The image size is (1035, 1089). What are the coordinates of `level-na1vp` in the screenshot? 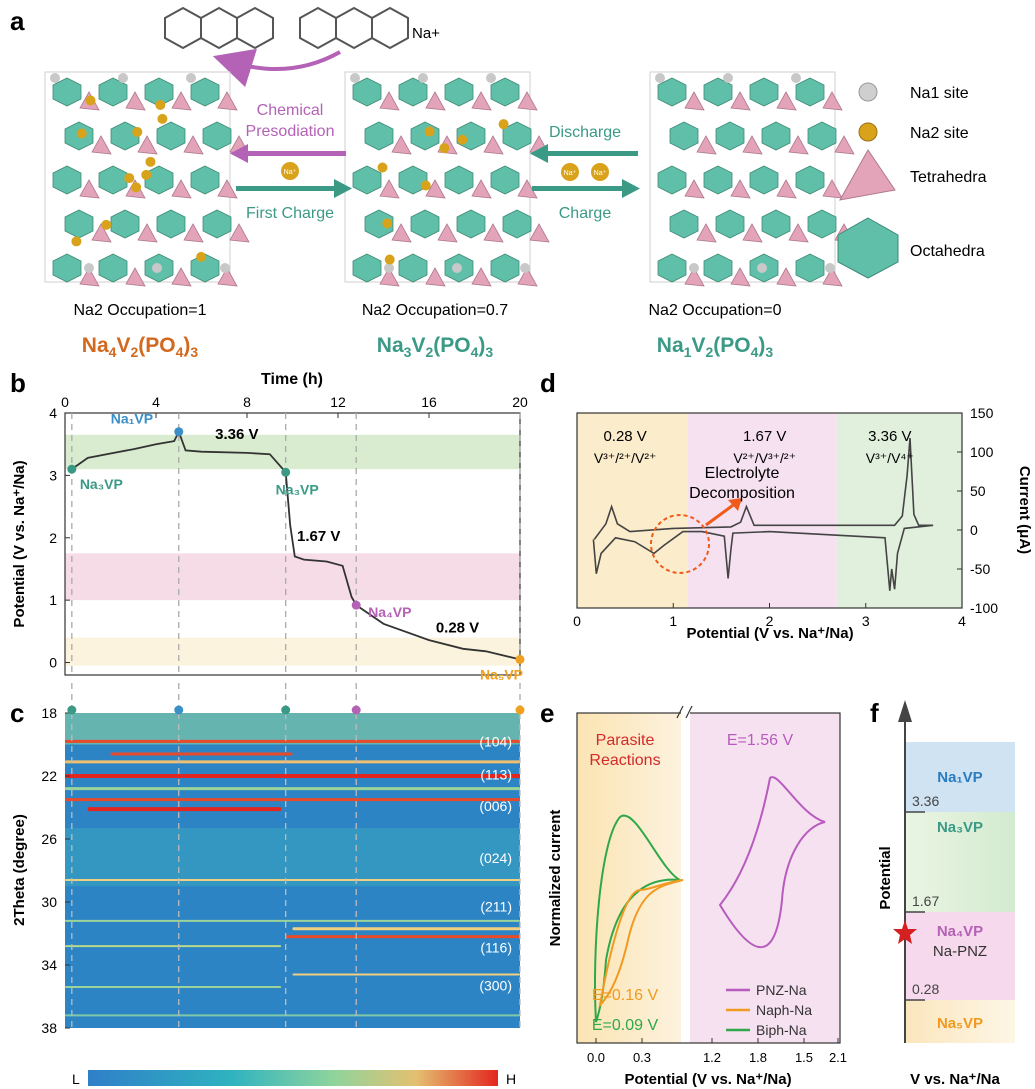 It's located at (960, 777).